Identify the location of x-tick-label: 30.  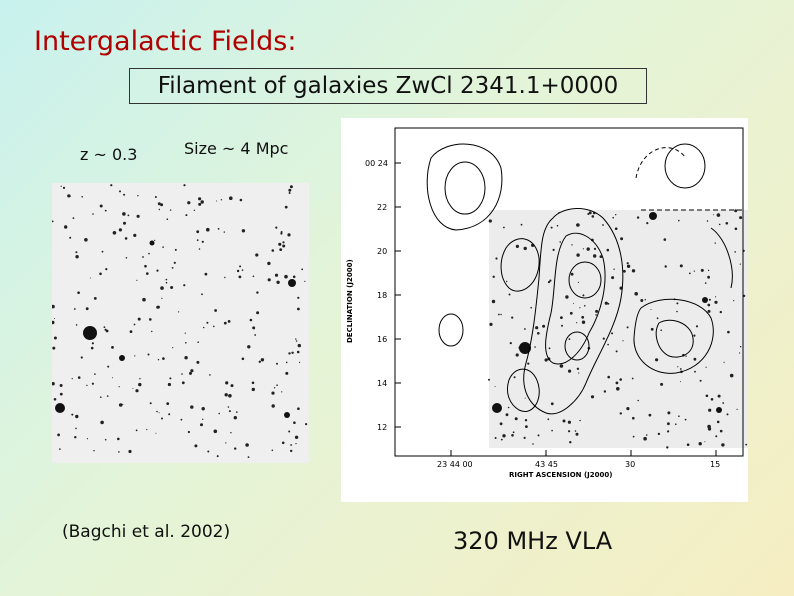
(630, 464).